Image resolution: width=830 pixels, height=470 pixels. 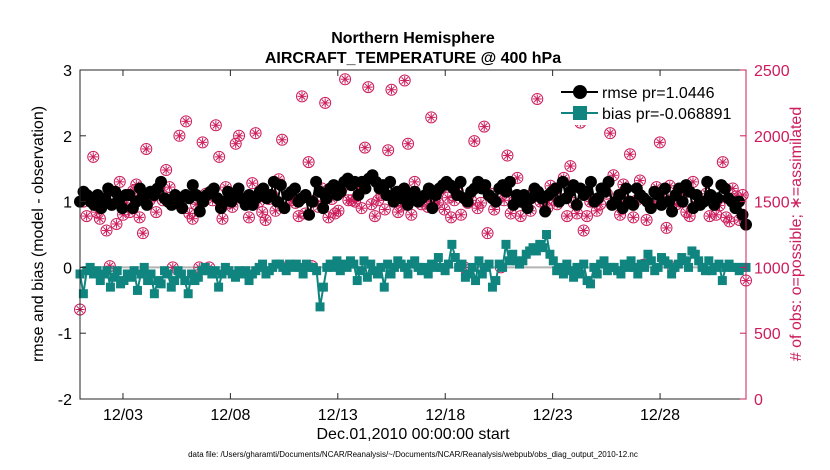 I want to click on legend: rmse pr=1.0446 bias pr=-0.068891, so click(x=646, y=102).